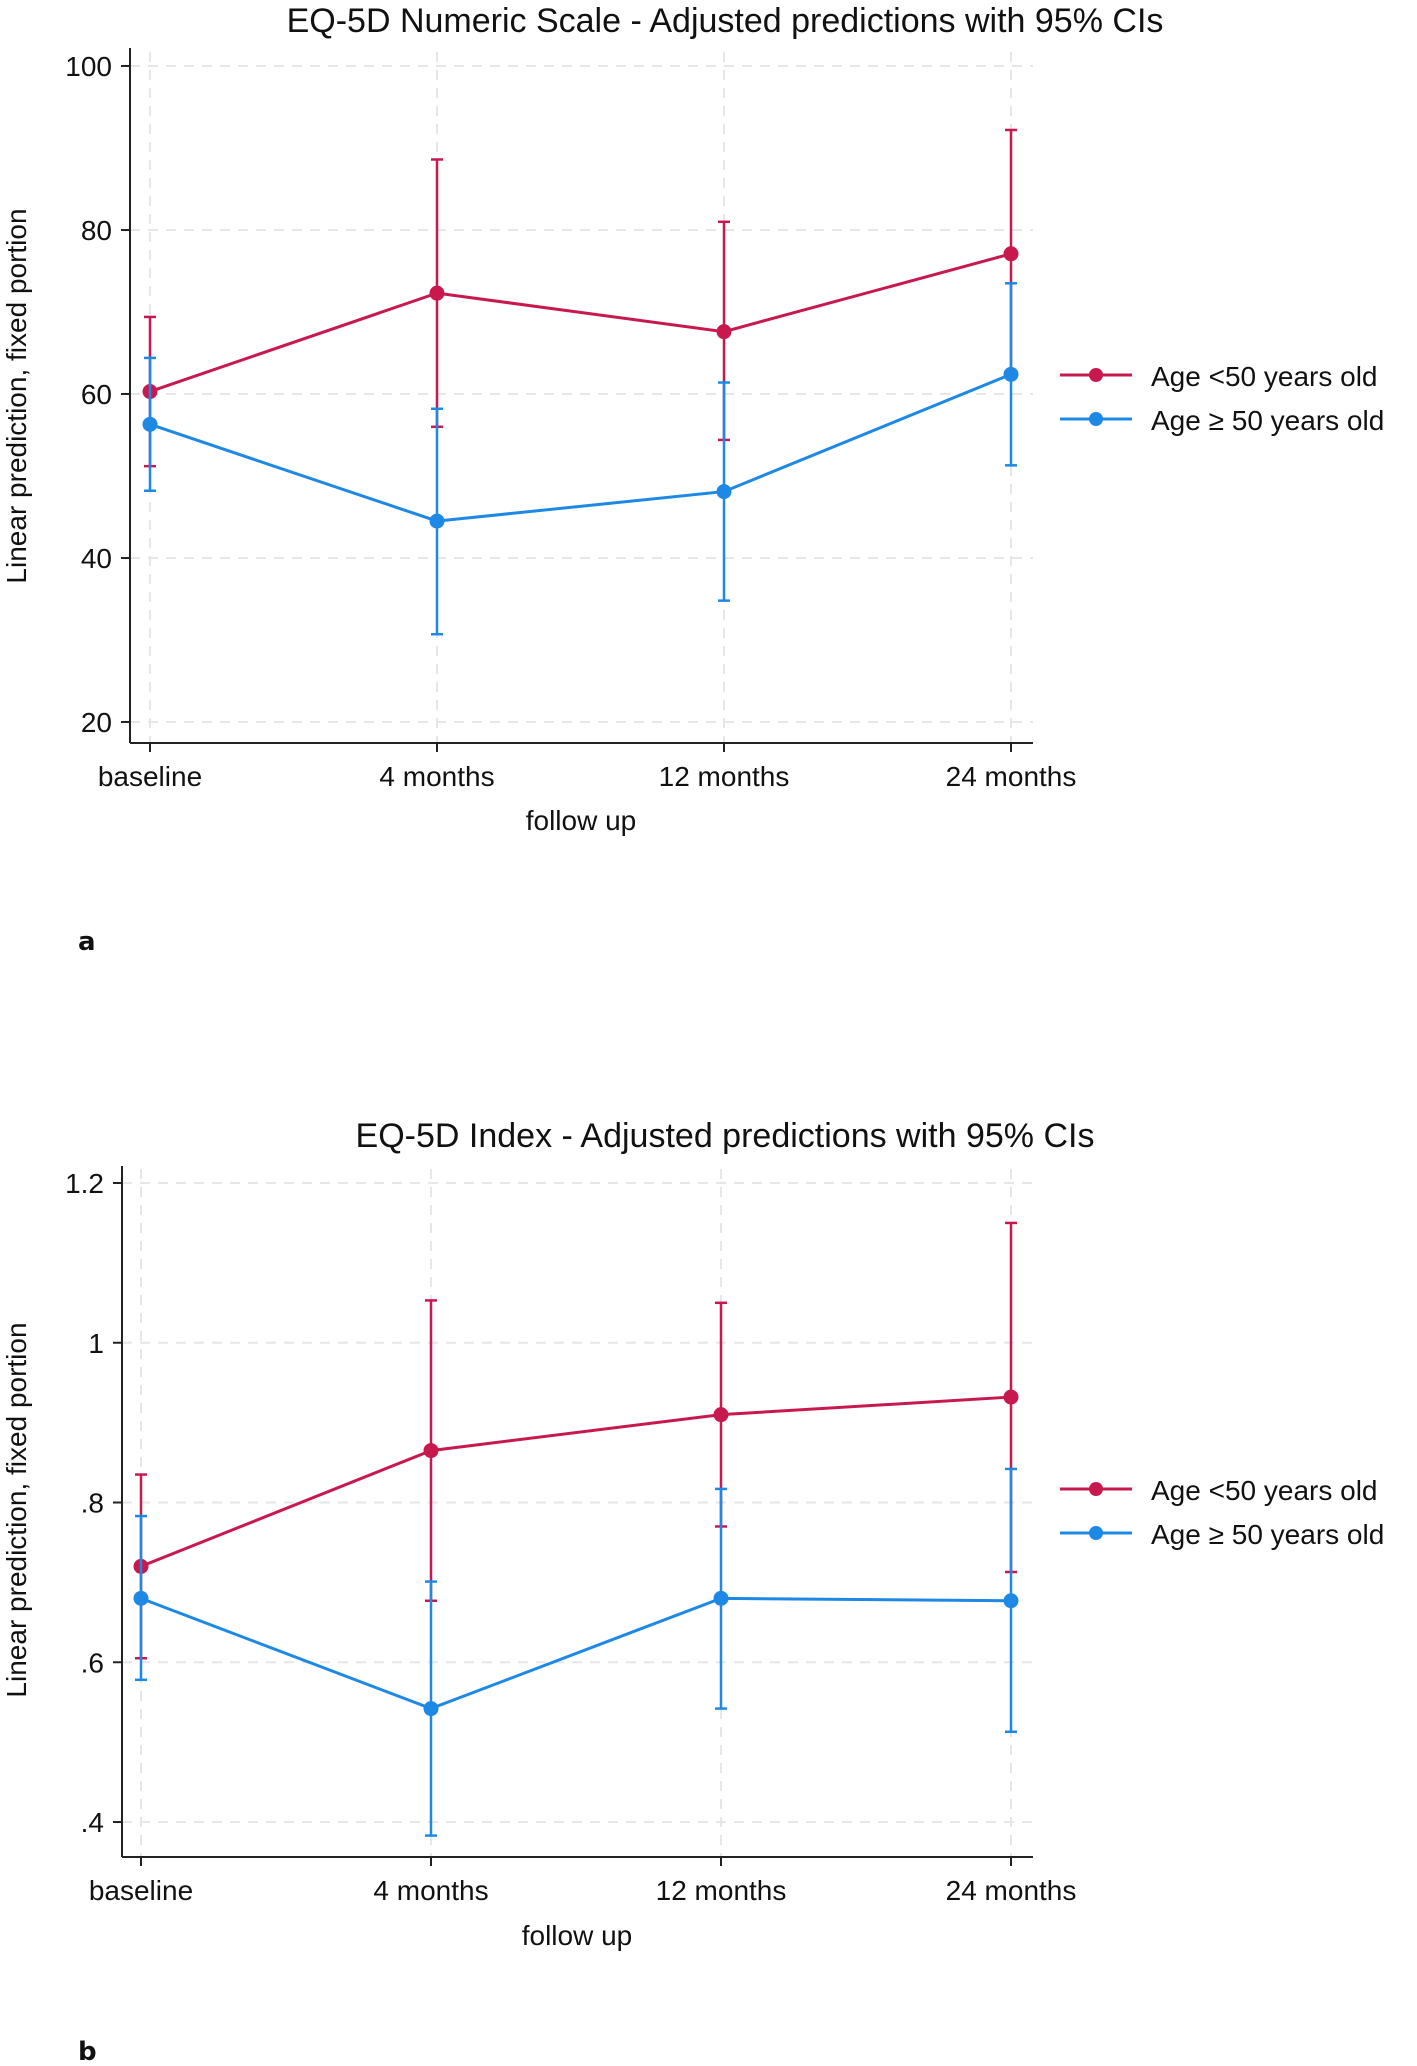 The height and width of the screenshot is (2066, 1417). What do you see at coordinates (87, 2051) in the screenshot?
I see `panel-label: b` at bounding box center [87, 2051].